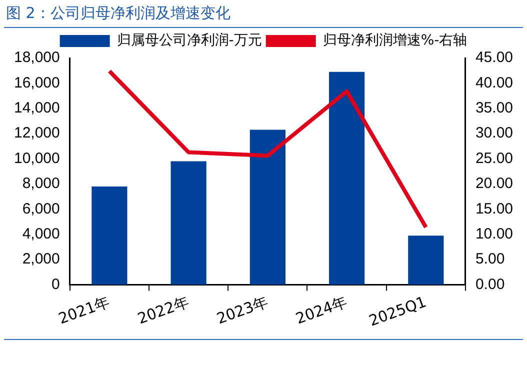 The image size is (527, 369). Describe the element at coordinates (494, 133) in the screenshot. I see `y2-tick-label: 30.00` at that location.